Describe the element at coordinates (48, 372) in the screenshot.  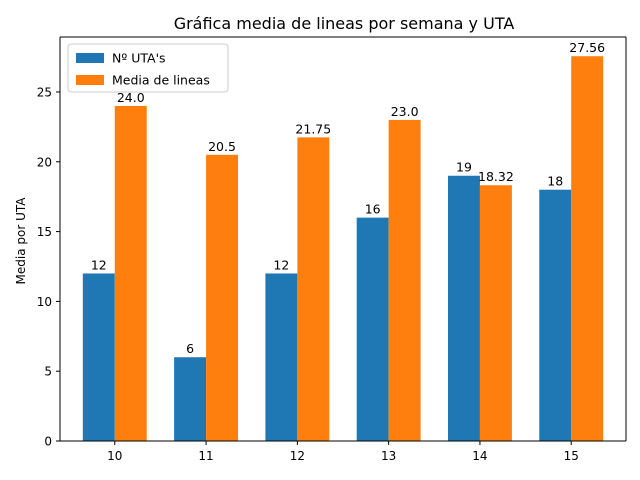
I see `y-tick-label: 5` at that location.